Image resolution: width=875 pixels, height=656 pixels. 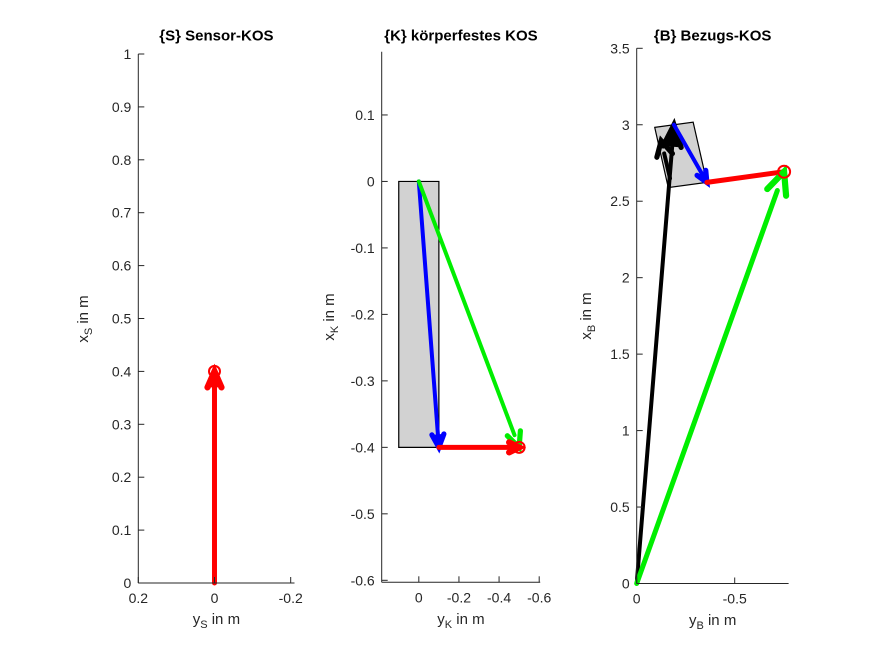 What do you see at coordinates (204, 625) in the screenshot?
I see `xlabel-sub: S` at bounding box center [204, 625].